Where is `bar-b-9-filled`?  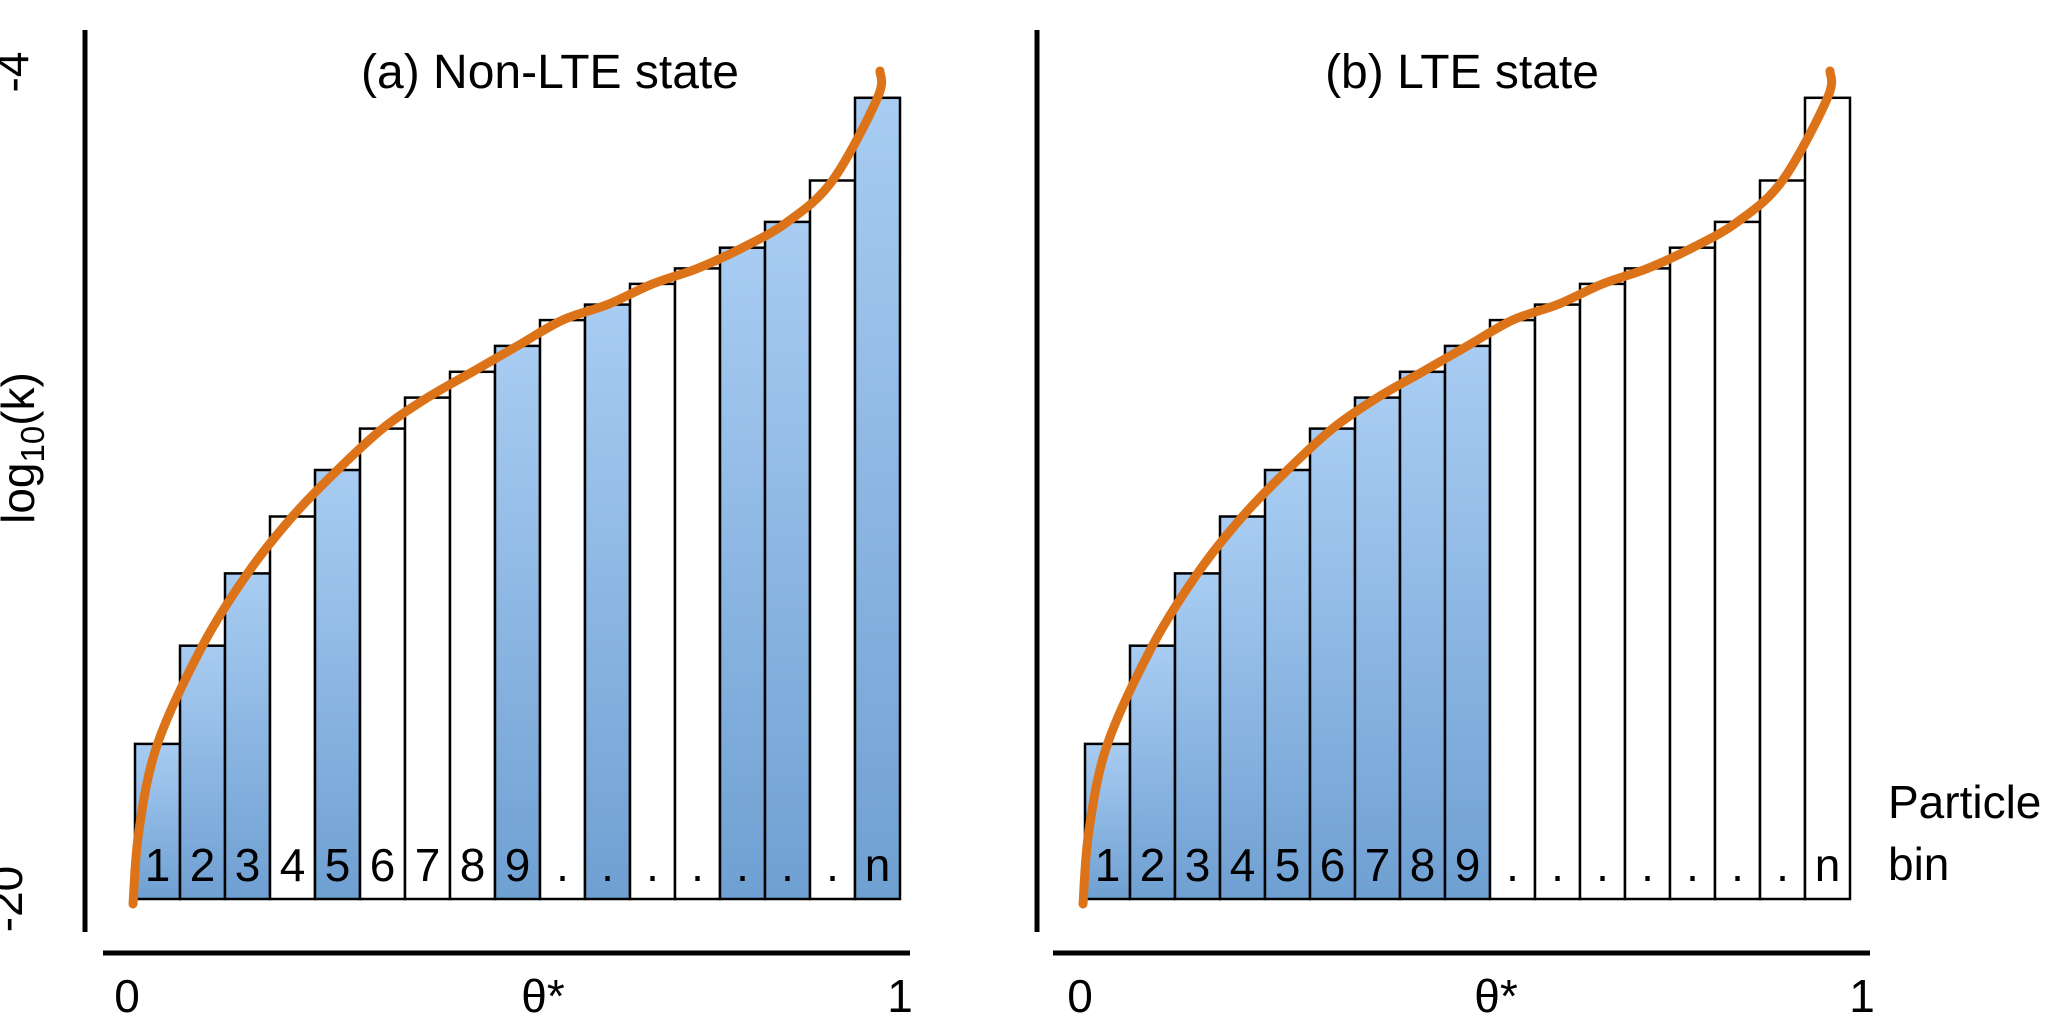 bar-b-9-filled is located at coordinates (1467, 622).